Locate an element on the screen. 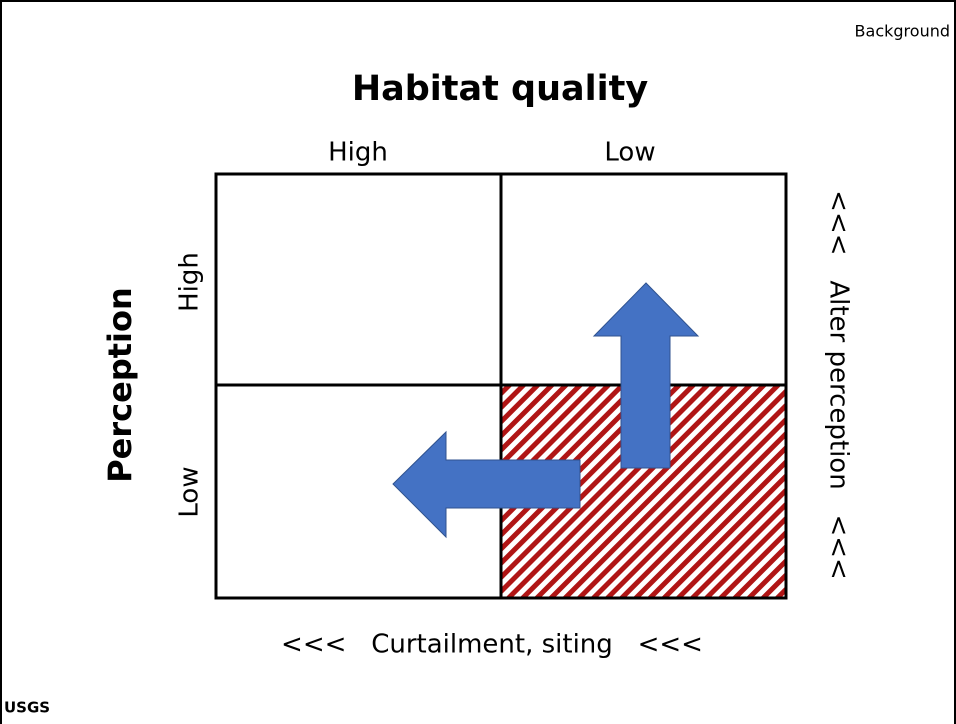  row-label: High is located at coordinates (190, 282).